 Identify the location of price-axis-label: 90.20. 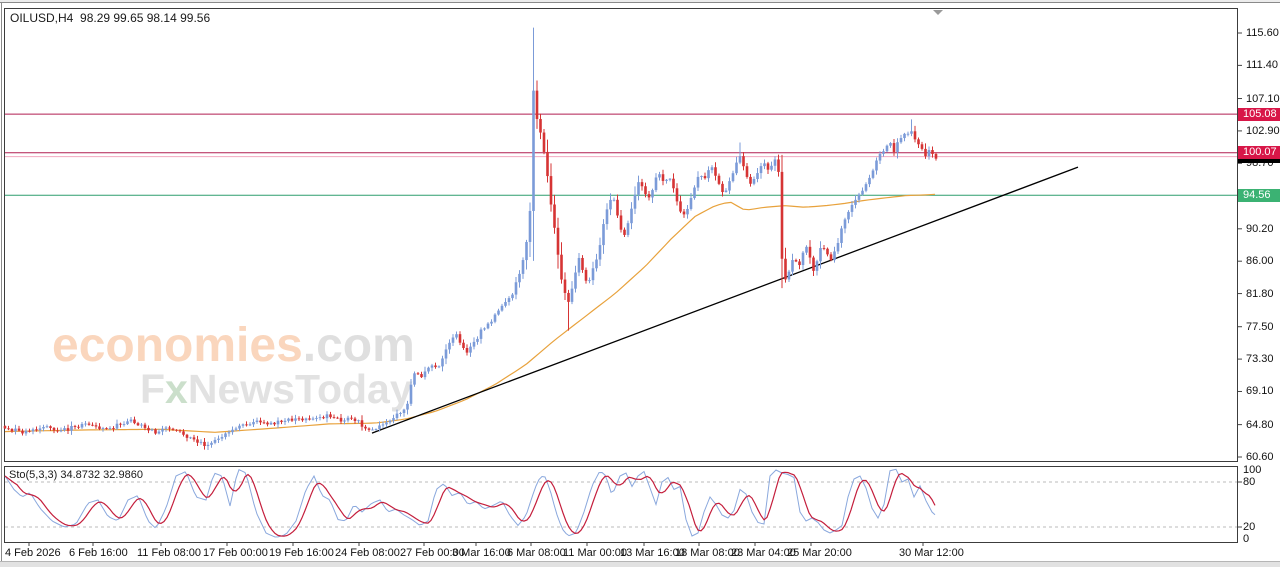
(1260, 228).